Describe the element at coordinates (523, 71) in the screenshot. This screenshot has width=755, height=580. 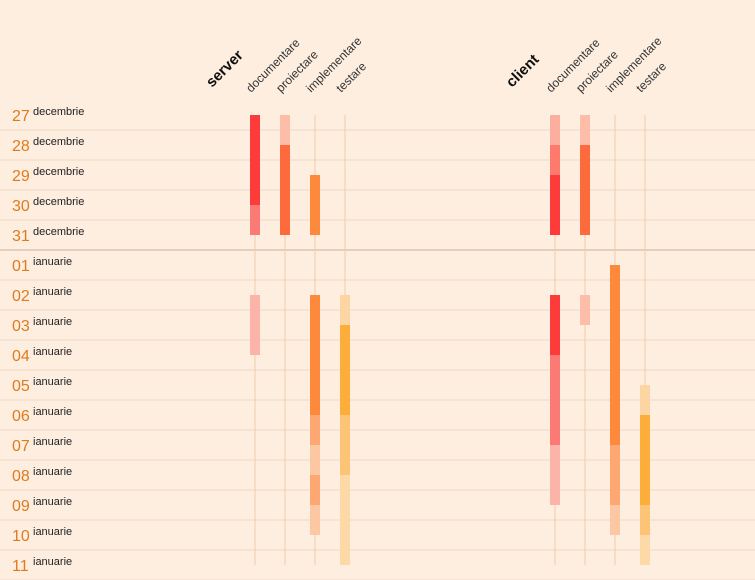
I see `group-label-client: client` at that location.